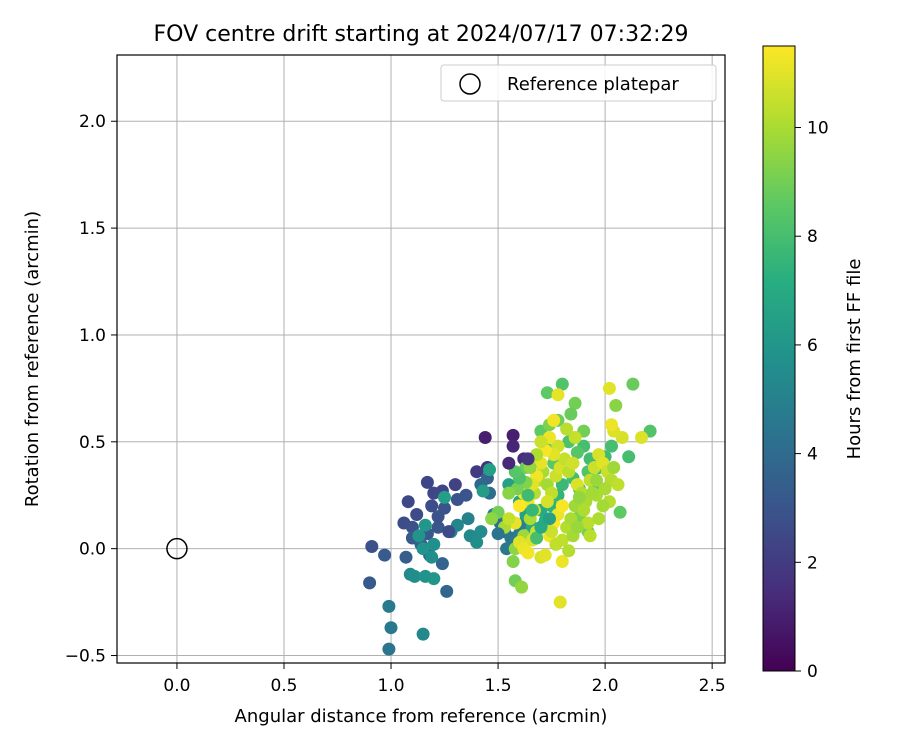 The width and height of the screenshot is (900, 750). I want to click on y-tick-label: 2.0, so click(92, 122).